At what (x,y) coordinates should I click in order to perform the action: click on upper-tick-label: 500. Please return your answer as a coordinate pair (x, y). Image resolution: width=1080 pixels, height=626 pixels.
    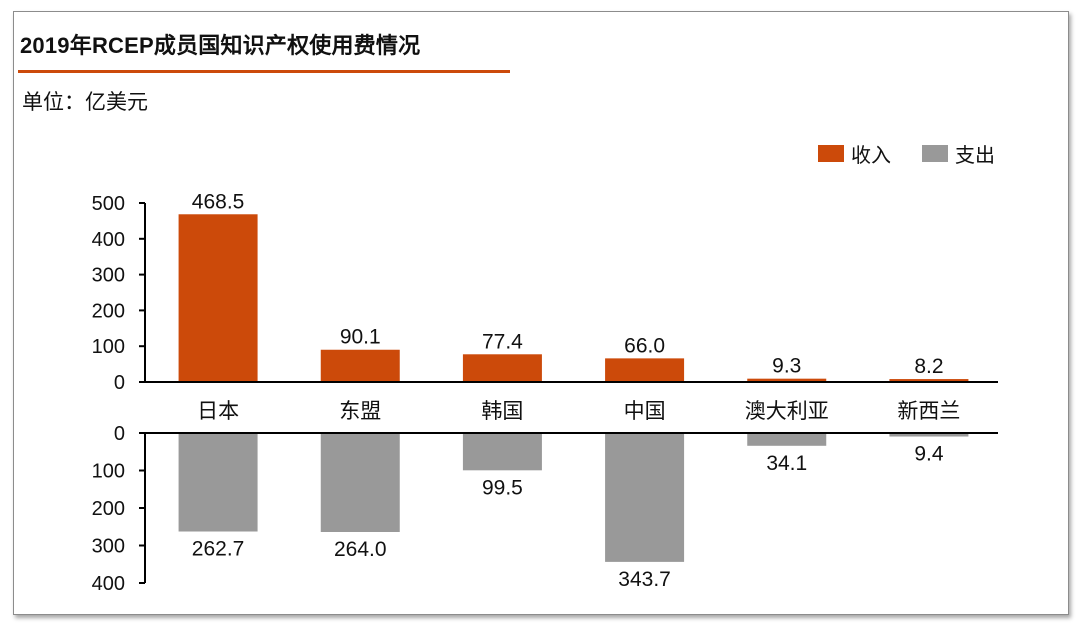
    Looking at the image, I should click on (108, 204).